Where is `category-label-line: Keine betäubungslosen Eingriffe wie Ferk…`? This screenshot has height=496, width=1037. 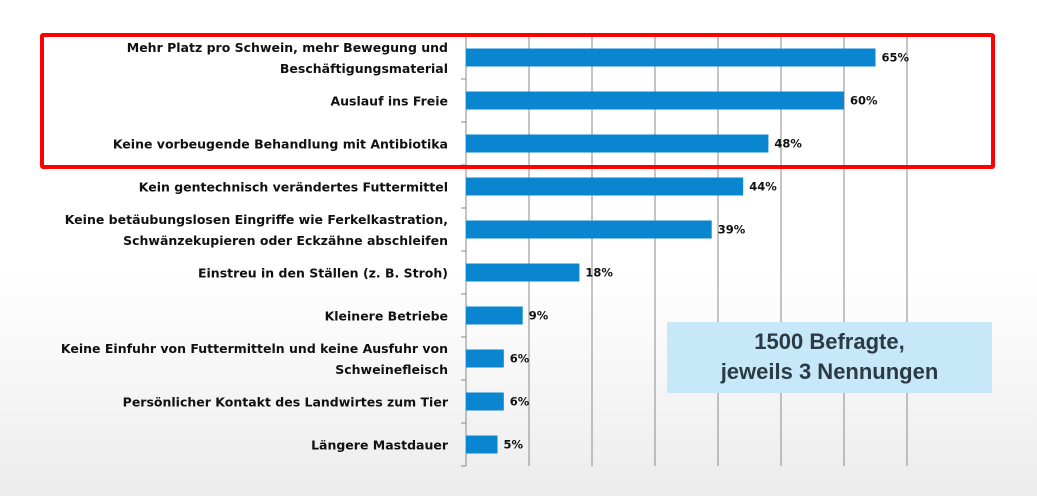
category-label-line: Keine betäubungslosen Eingriffe wie Ferk… is located at coordinates (256, 219).